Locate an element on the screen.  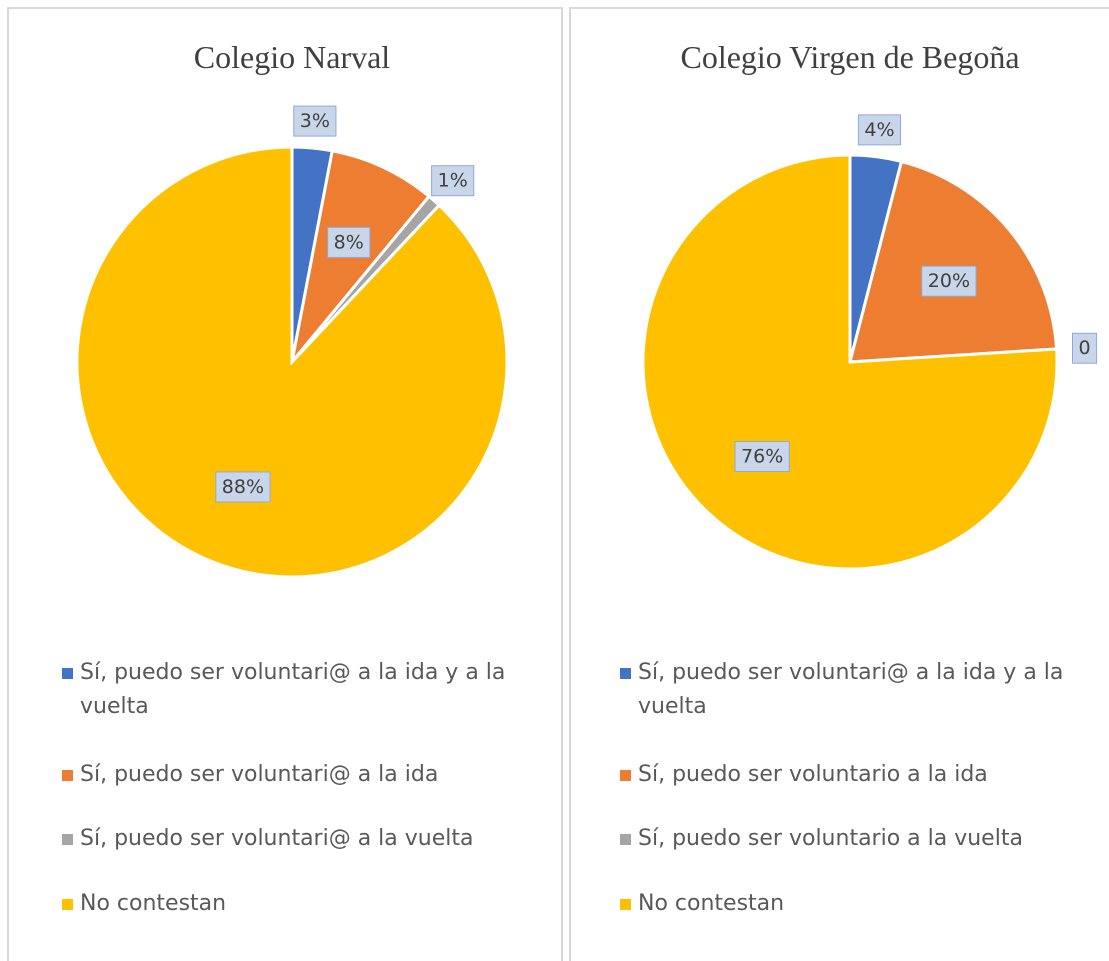
pie-slice is located at coordinates (953, 261).